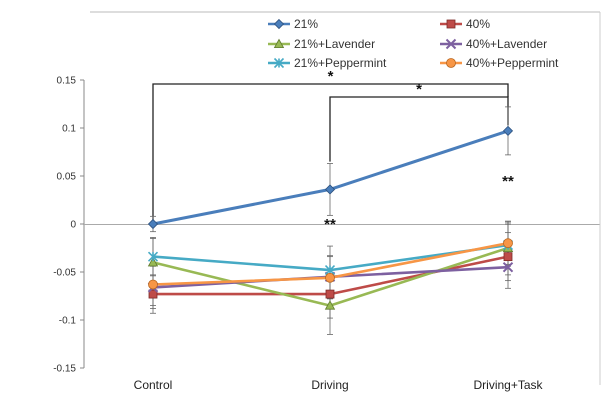 The width and height of the screenshot is (611, 394). I want to click on x-tick-label: Control, so click(153, 385).